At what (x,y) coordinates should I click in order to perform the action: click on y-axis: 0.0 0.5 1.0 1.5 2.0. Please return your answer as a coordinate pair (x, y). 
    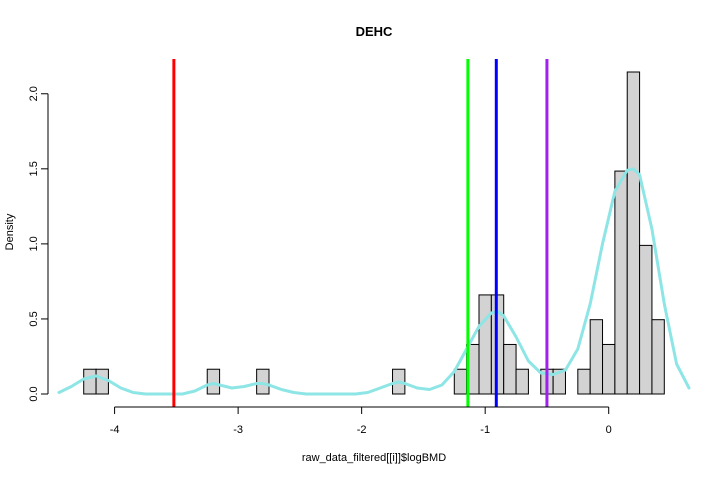
    Looking at the image, I should click on (38, 244).